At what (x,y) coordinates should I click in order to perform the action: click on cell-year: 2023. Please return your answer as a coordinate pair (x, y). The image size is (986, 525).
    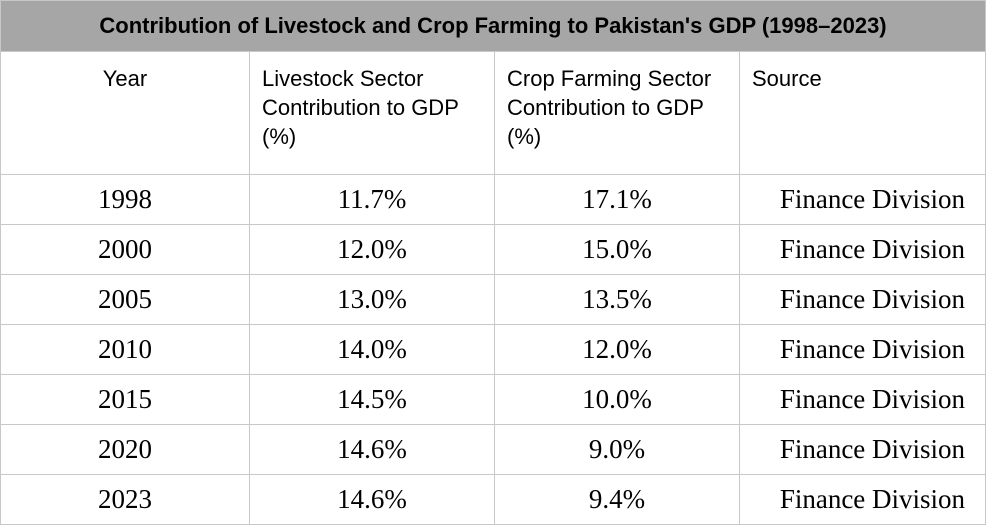
    Looking at the image, I should click on (125, 499).